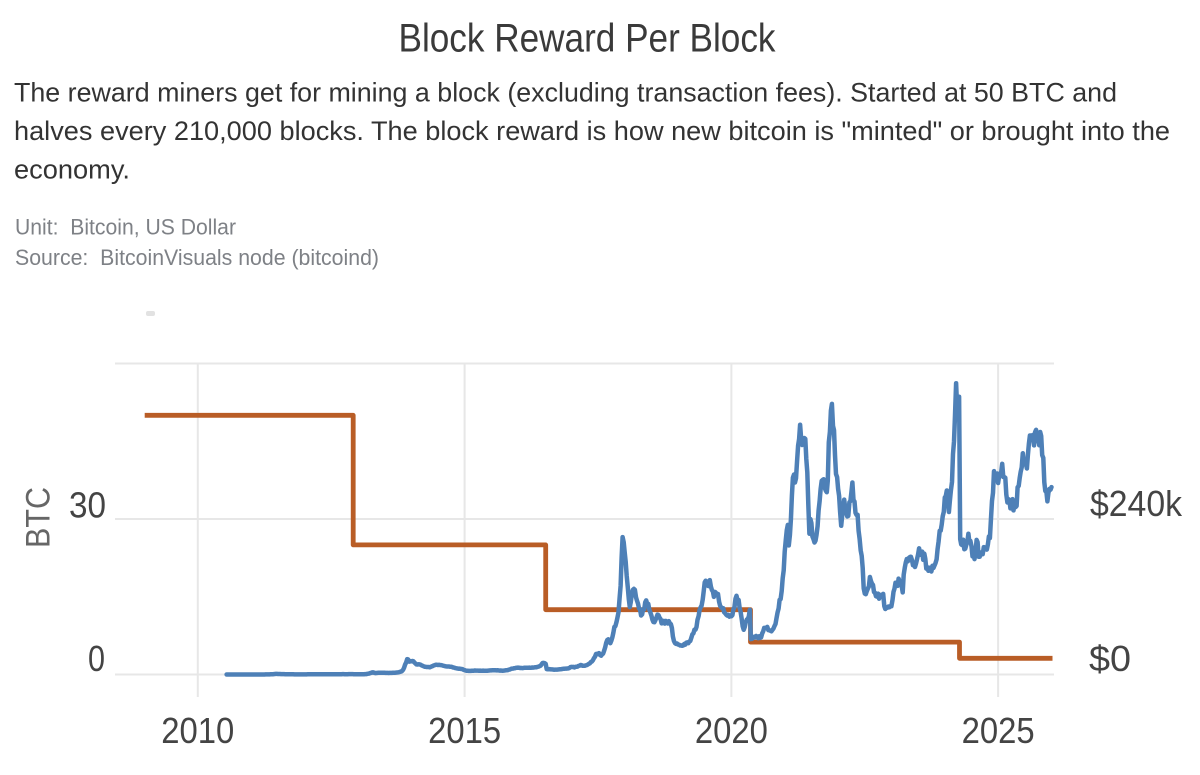  I want to click on svg-text:Source: BitcoinVisuals node (: Source: BitcoinVisuals node (bitcoind), so click(197, 257).